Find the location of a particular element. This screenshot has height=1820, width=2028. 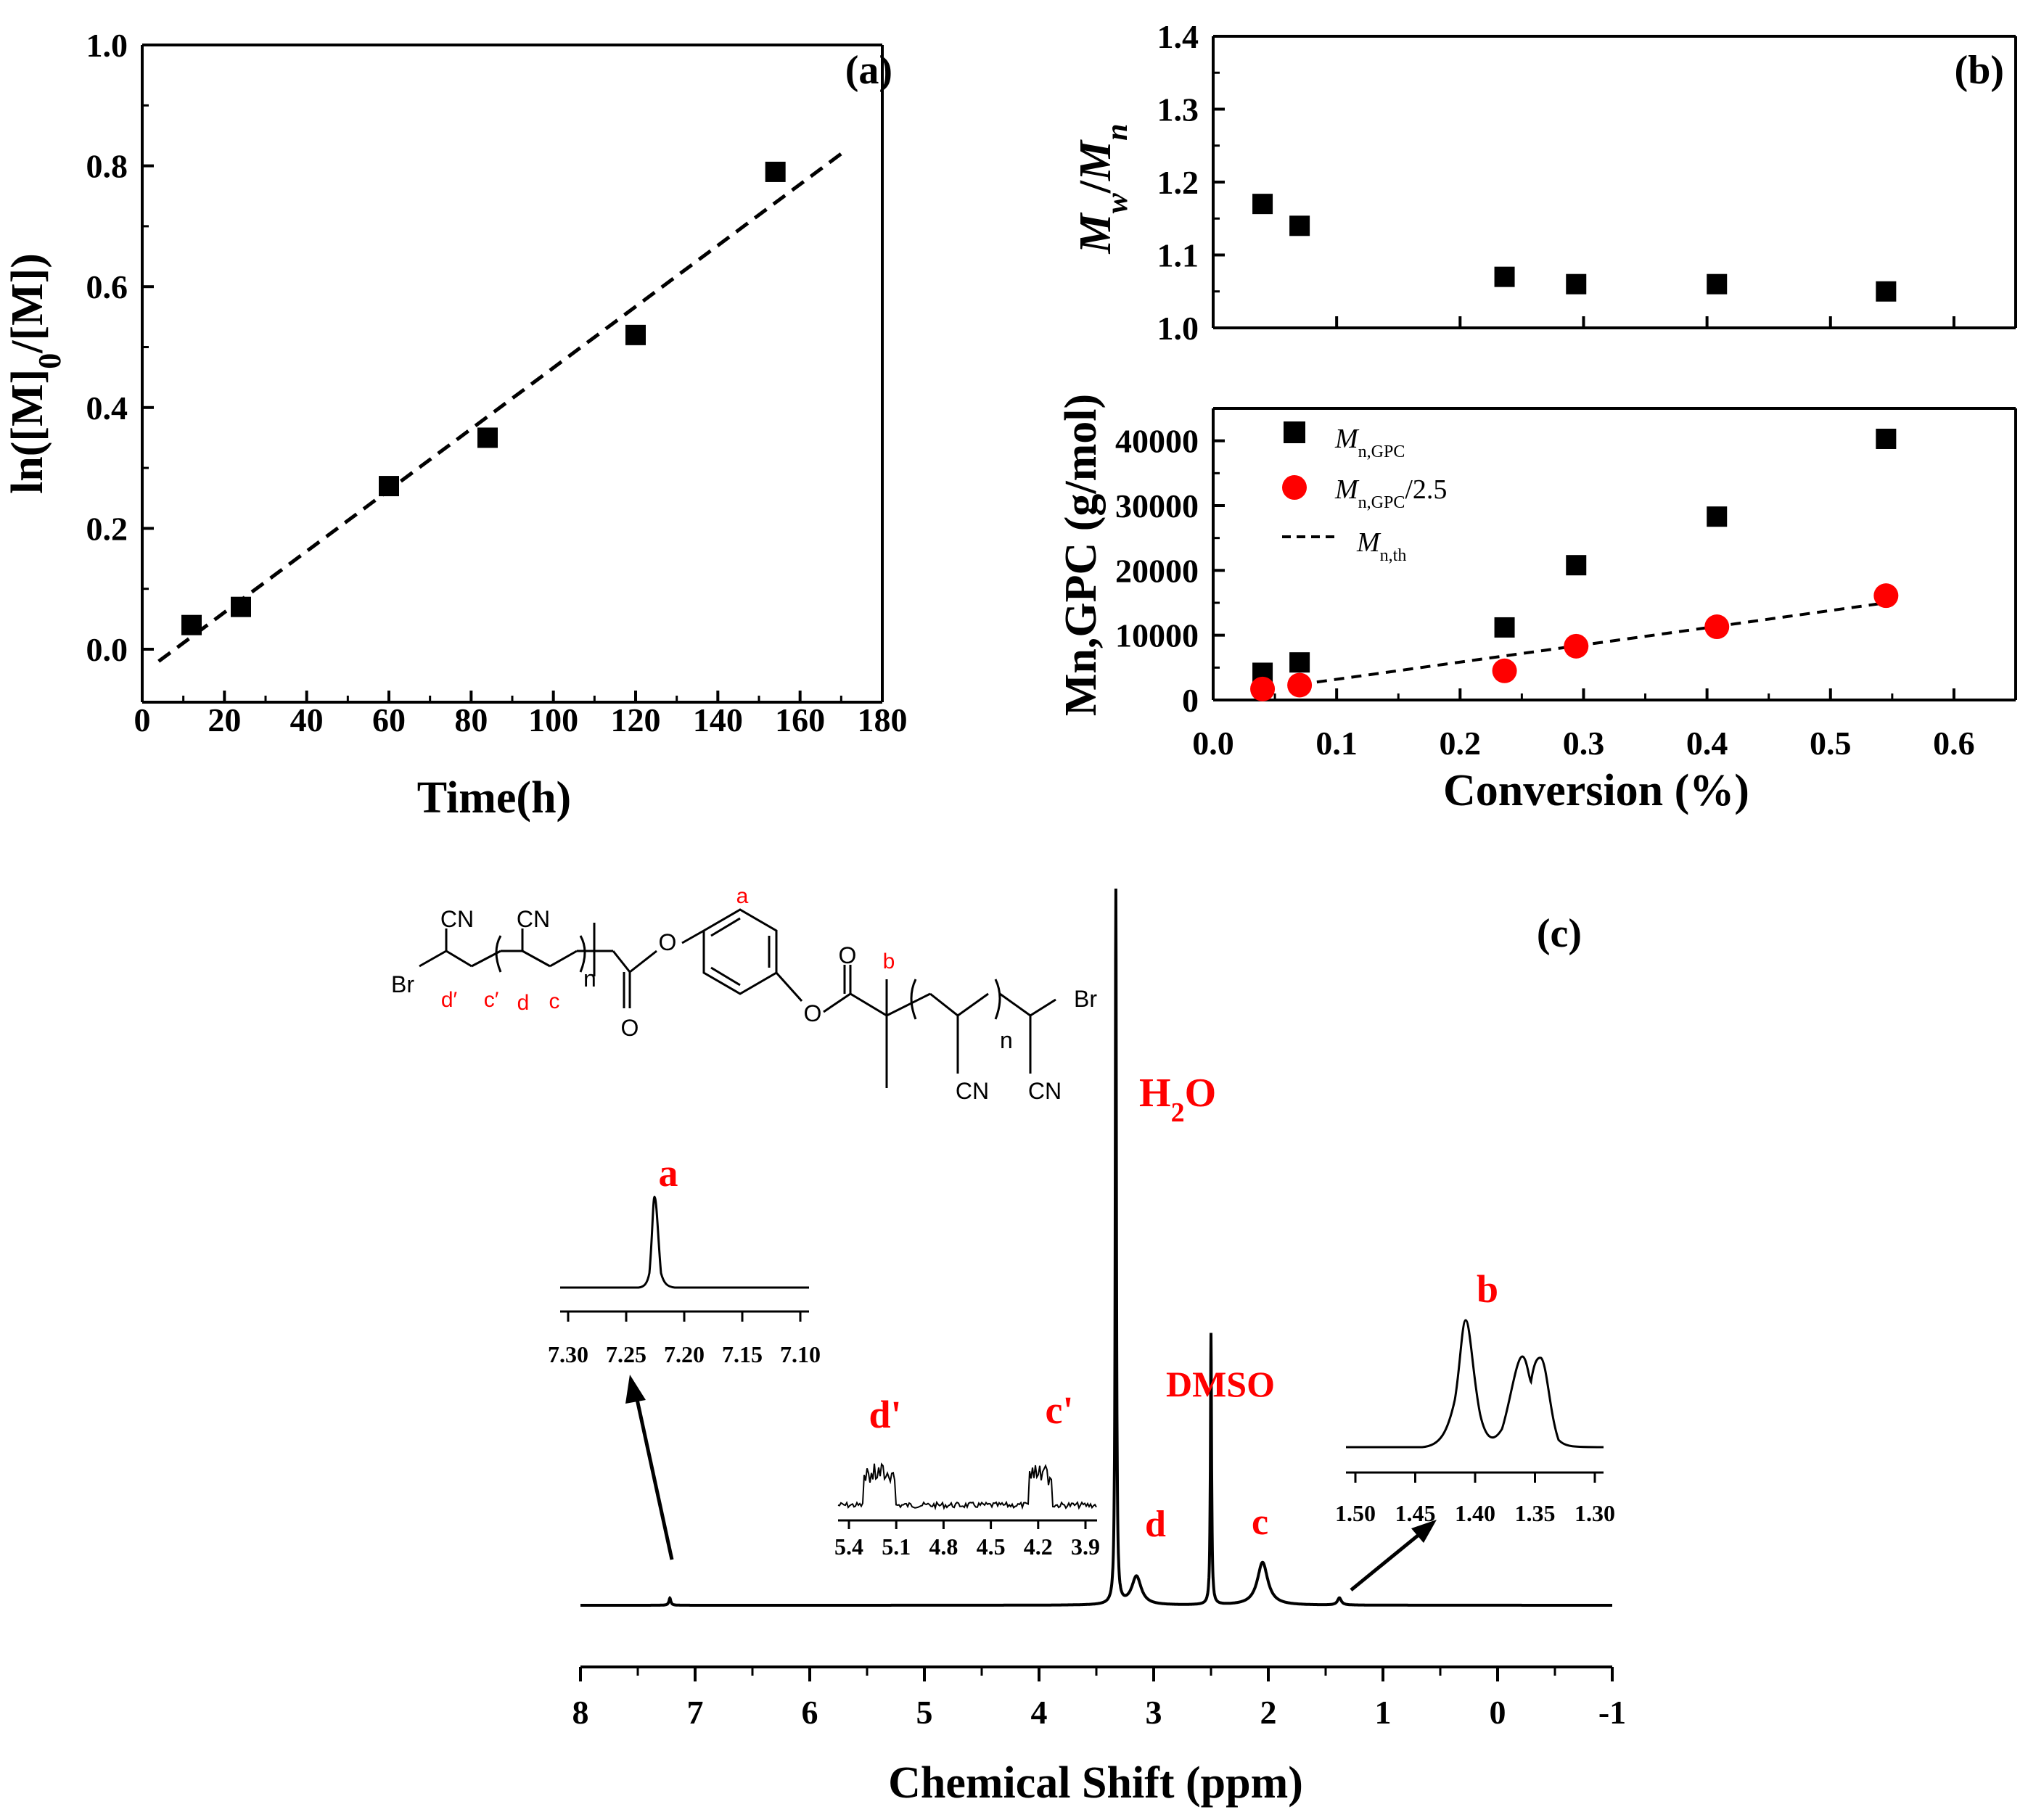

panel-b-top-y-tick-label: 1.2 is located at coordinates (1178, 182).